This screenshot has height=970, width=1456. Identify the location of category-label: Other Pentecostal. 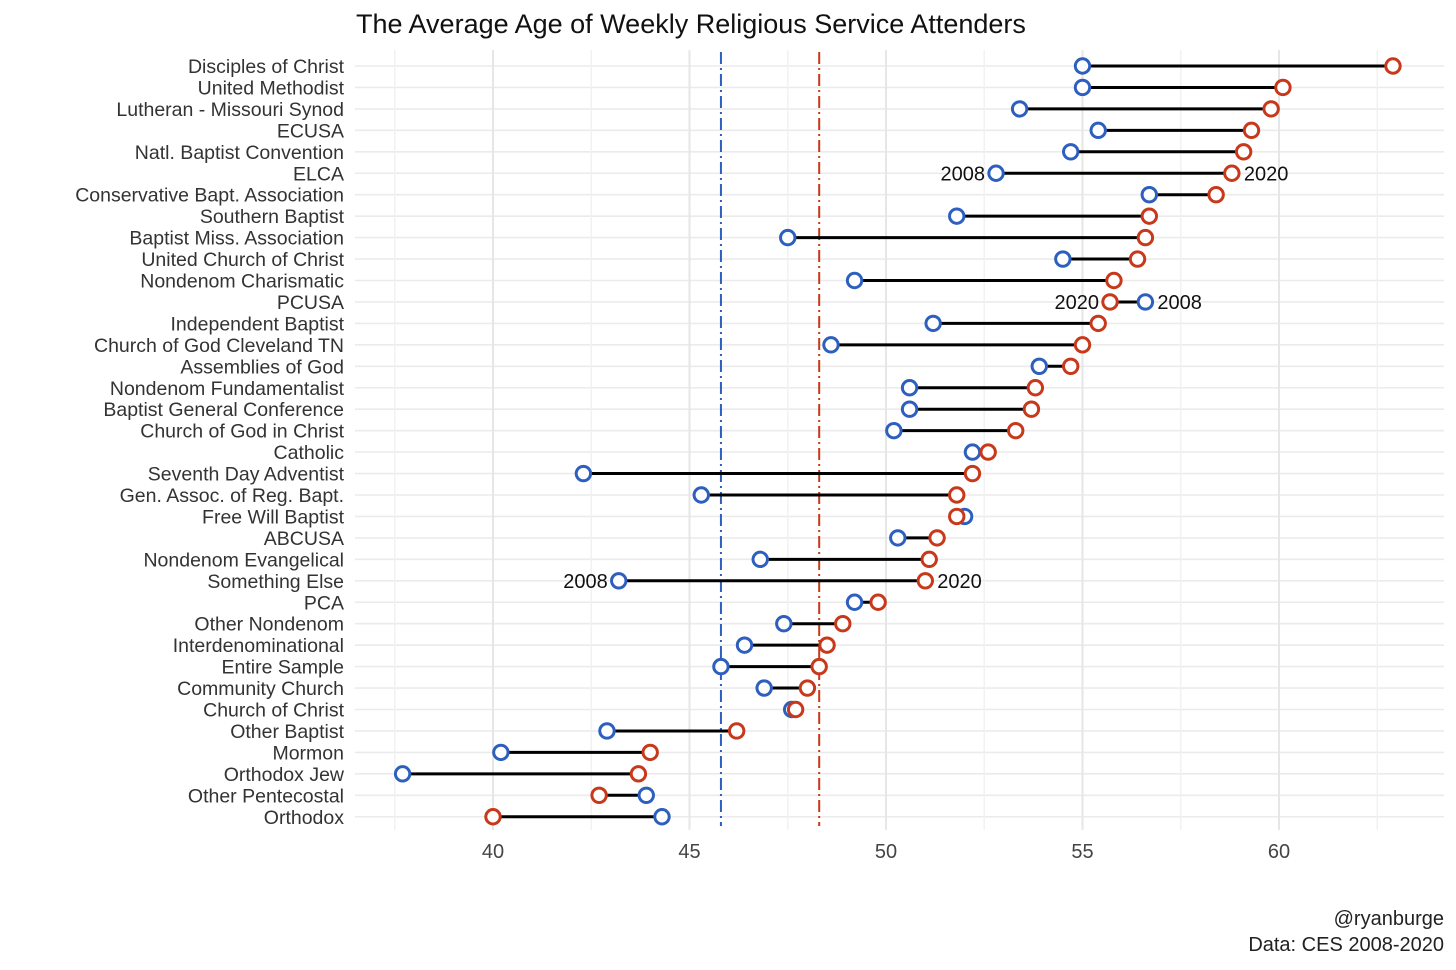
(266, 796).